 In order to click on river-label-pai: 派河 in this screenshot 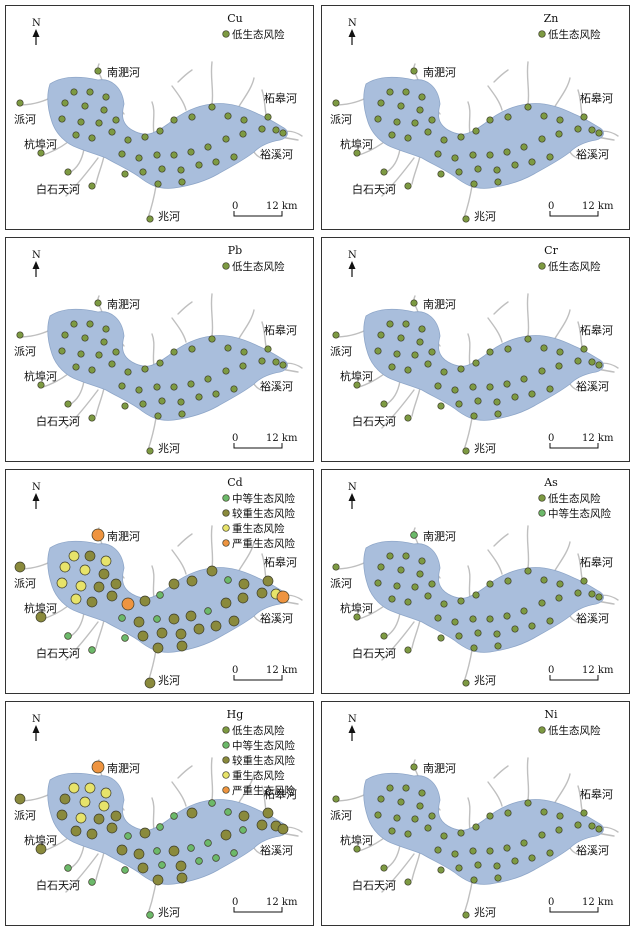, I will do `click(341, 119)`.